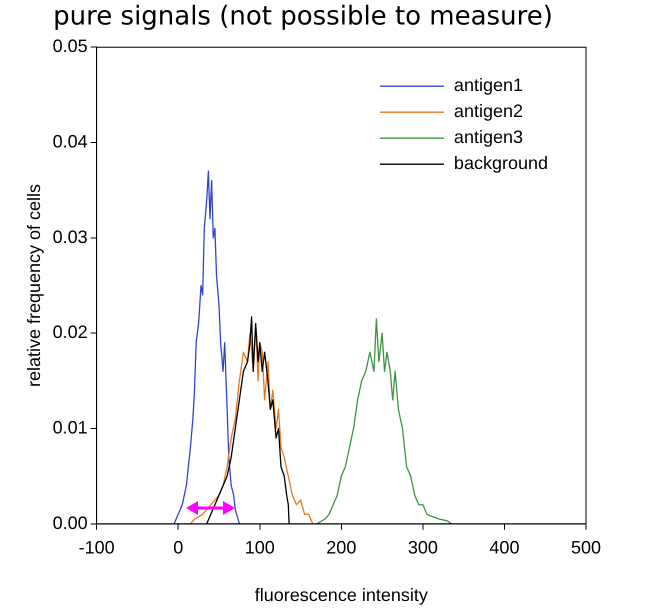 This screenshot has height=615, width=646. What do you see at coordinates (70, 141) in the screenshot?
I see `y-tick-label: 0.04` at bounding box center [70, 141].